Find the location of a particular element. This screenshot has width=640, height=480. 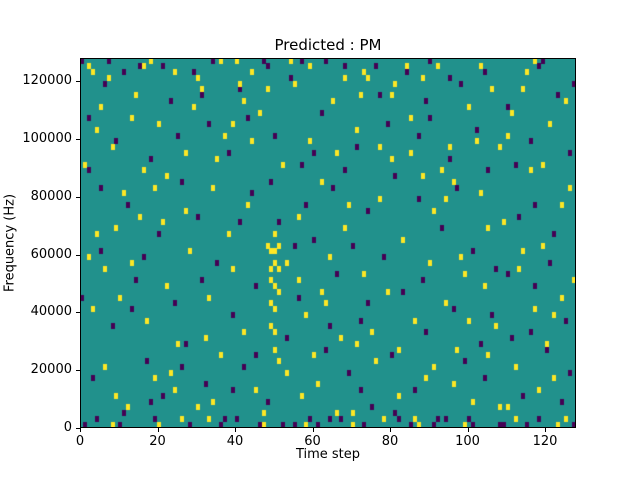

chart-title: Predicted : PM is located at coordinates (328, 45).